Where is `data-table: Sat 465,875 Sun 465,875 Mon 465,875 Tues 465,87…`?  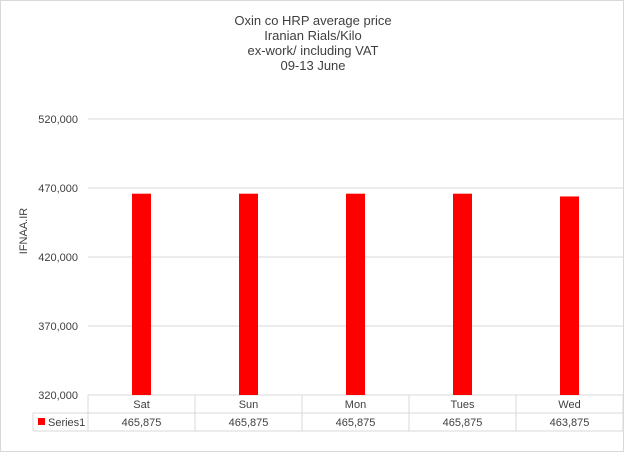 data-table: Sat 465,875 Sun 465,875 Mon 465,875 Tues 465,87… is located at coordinates (328, 413).